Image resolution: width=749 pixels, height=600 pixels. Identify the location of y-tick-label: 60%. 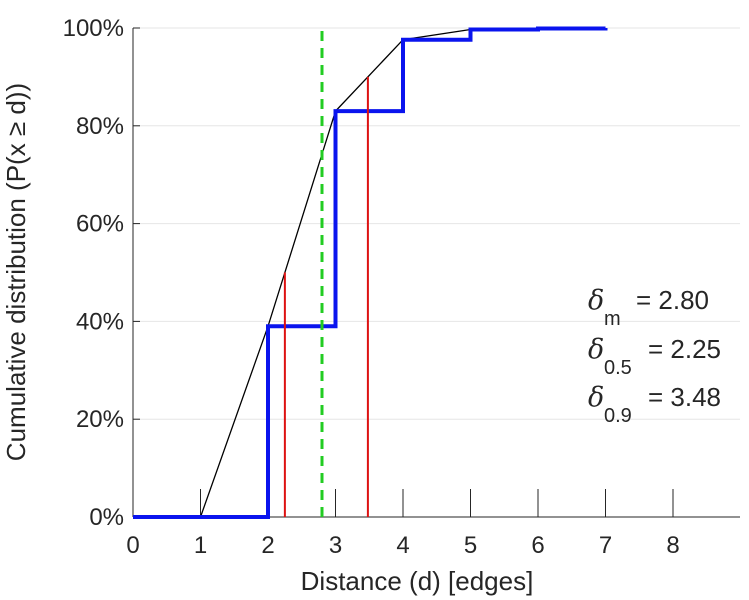
(100, 224).